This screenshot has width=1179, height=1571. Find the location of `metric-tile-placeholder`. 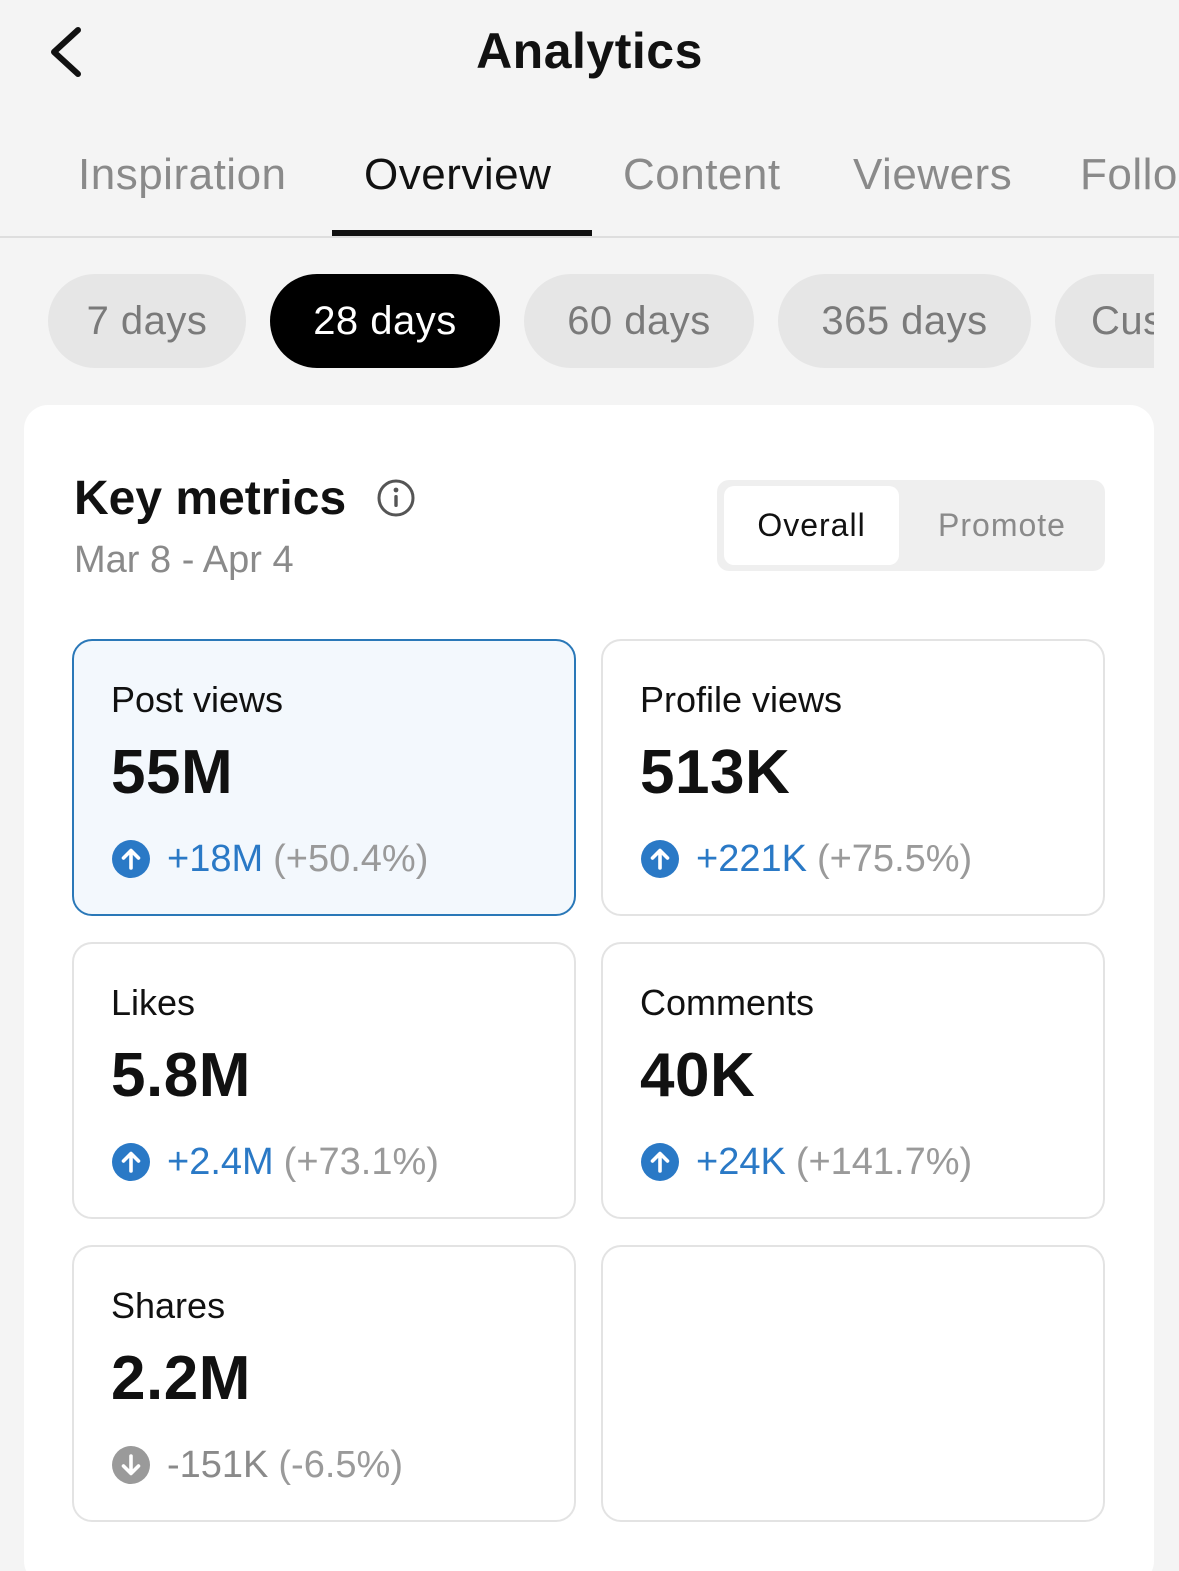

metric-tile-placeholder is located at coordinates (853, 1383).